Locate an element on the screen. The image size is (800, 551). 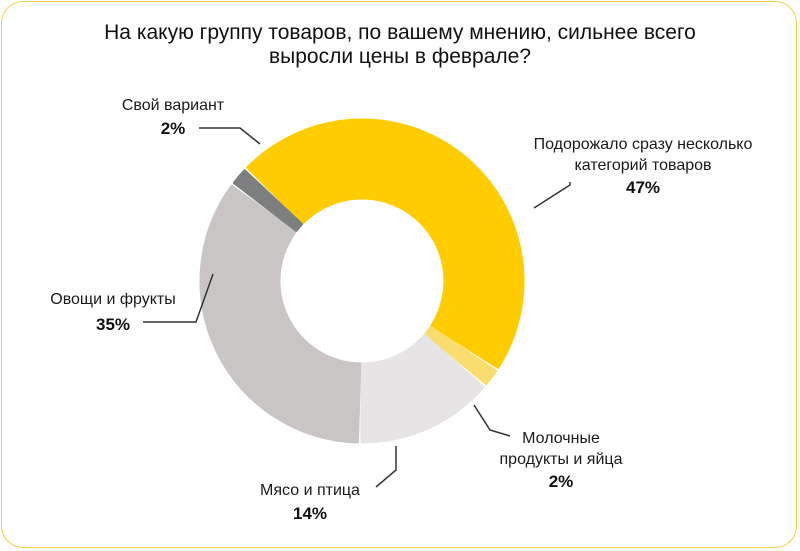
label-veg-pct: 35% is located at coordinates (113, 324).